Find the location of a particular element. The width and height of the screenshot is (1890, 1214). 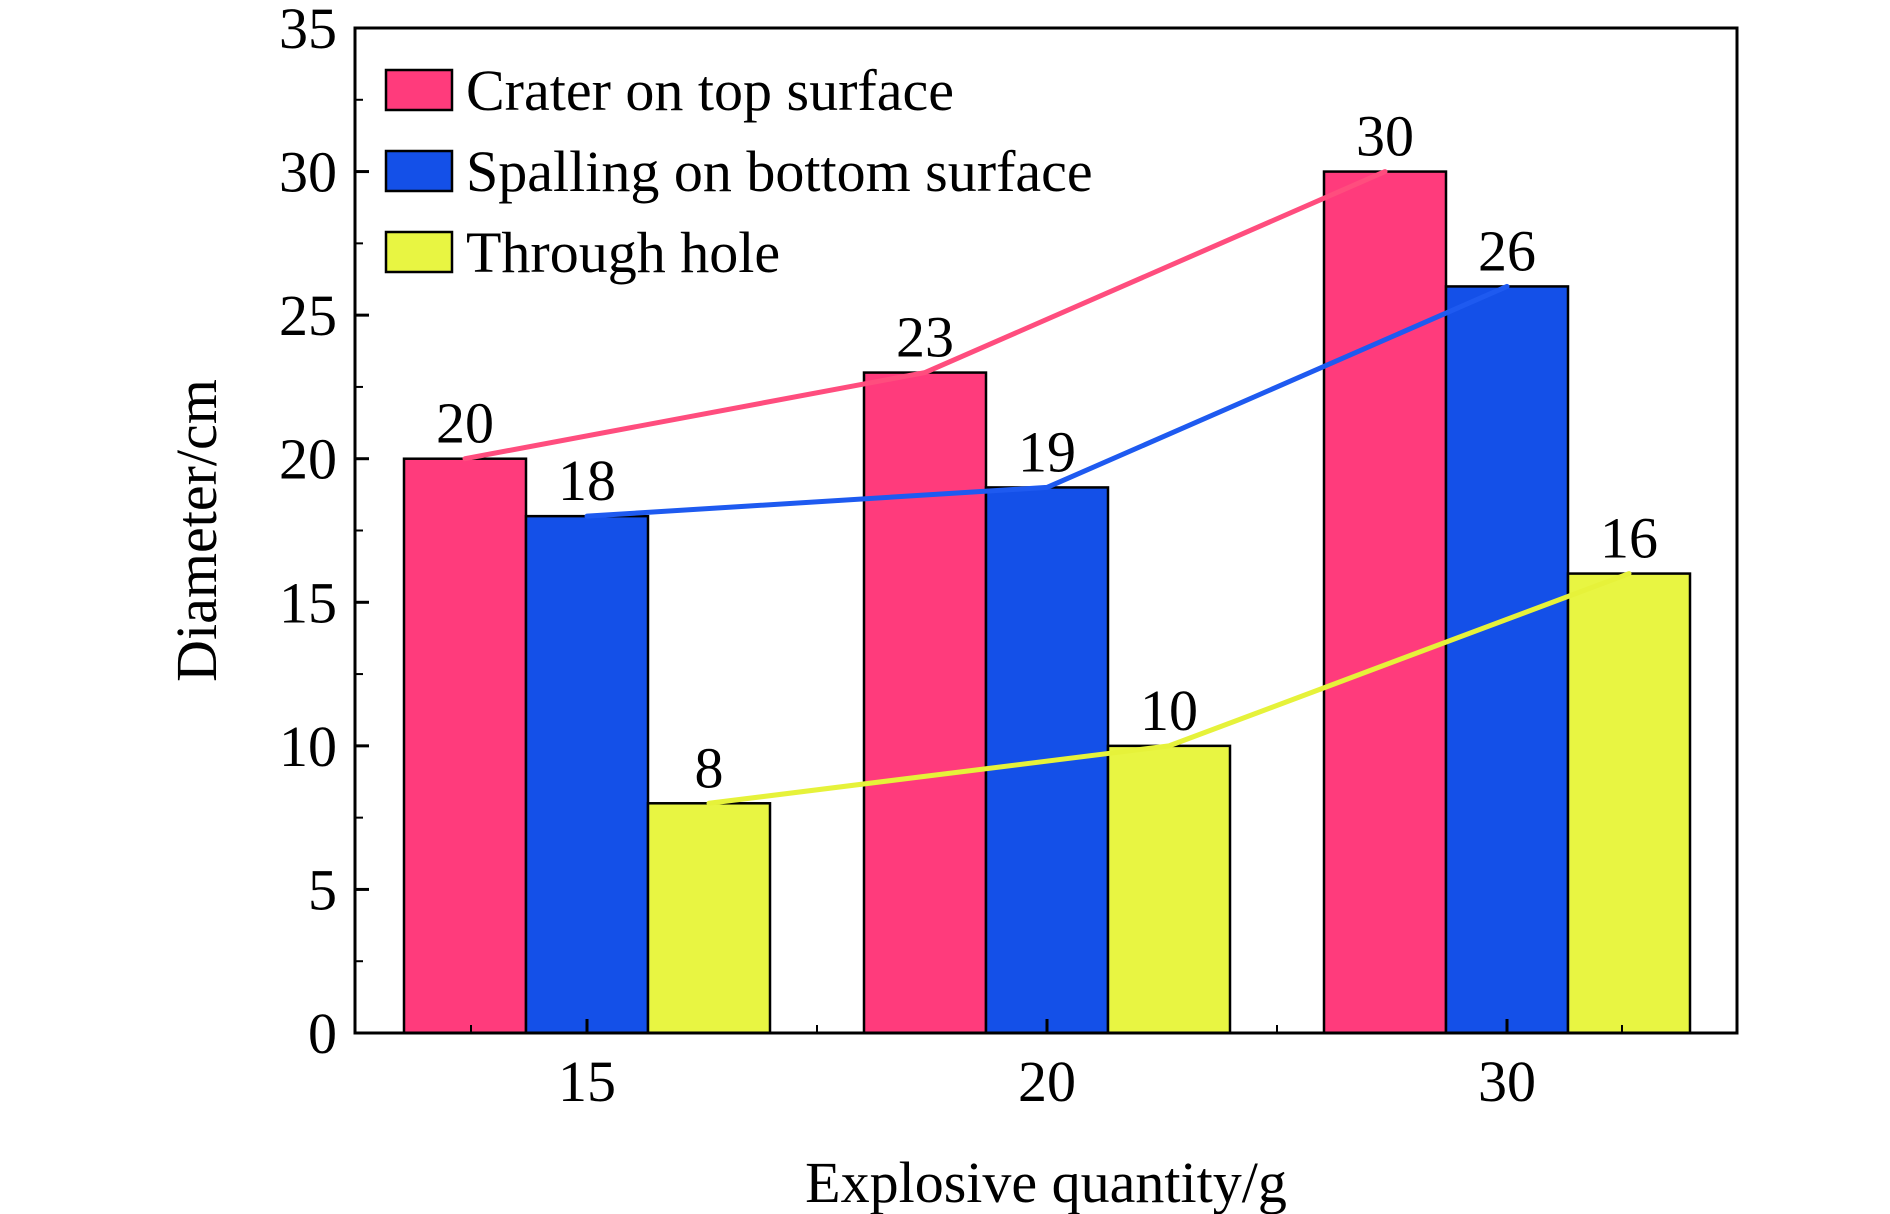

y-tick-label-6: 30 is located at coordinates (308, 172).